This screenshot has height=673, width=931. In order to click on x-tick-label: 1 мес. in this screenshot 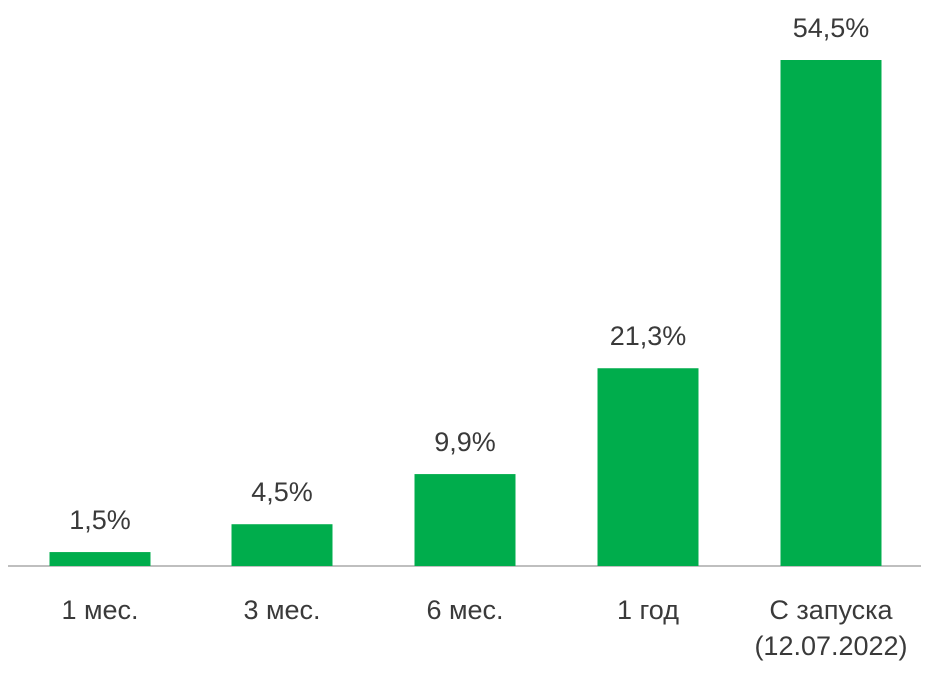, I will do `click(99, 610)`.